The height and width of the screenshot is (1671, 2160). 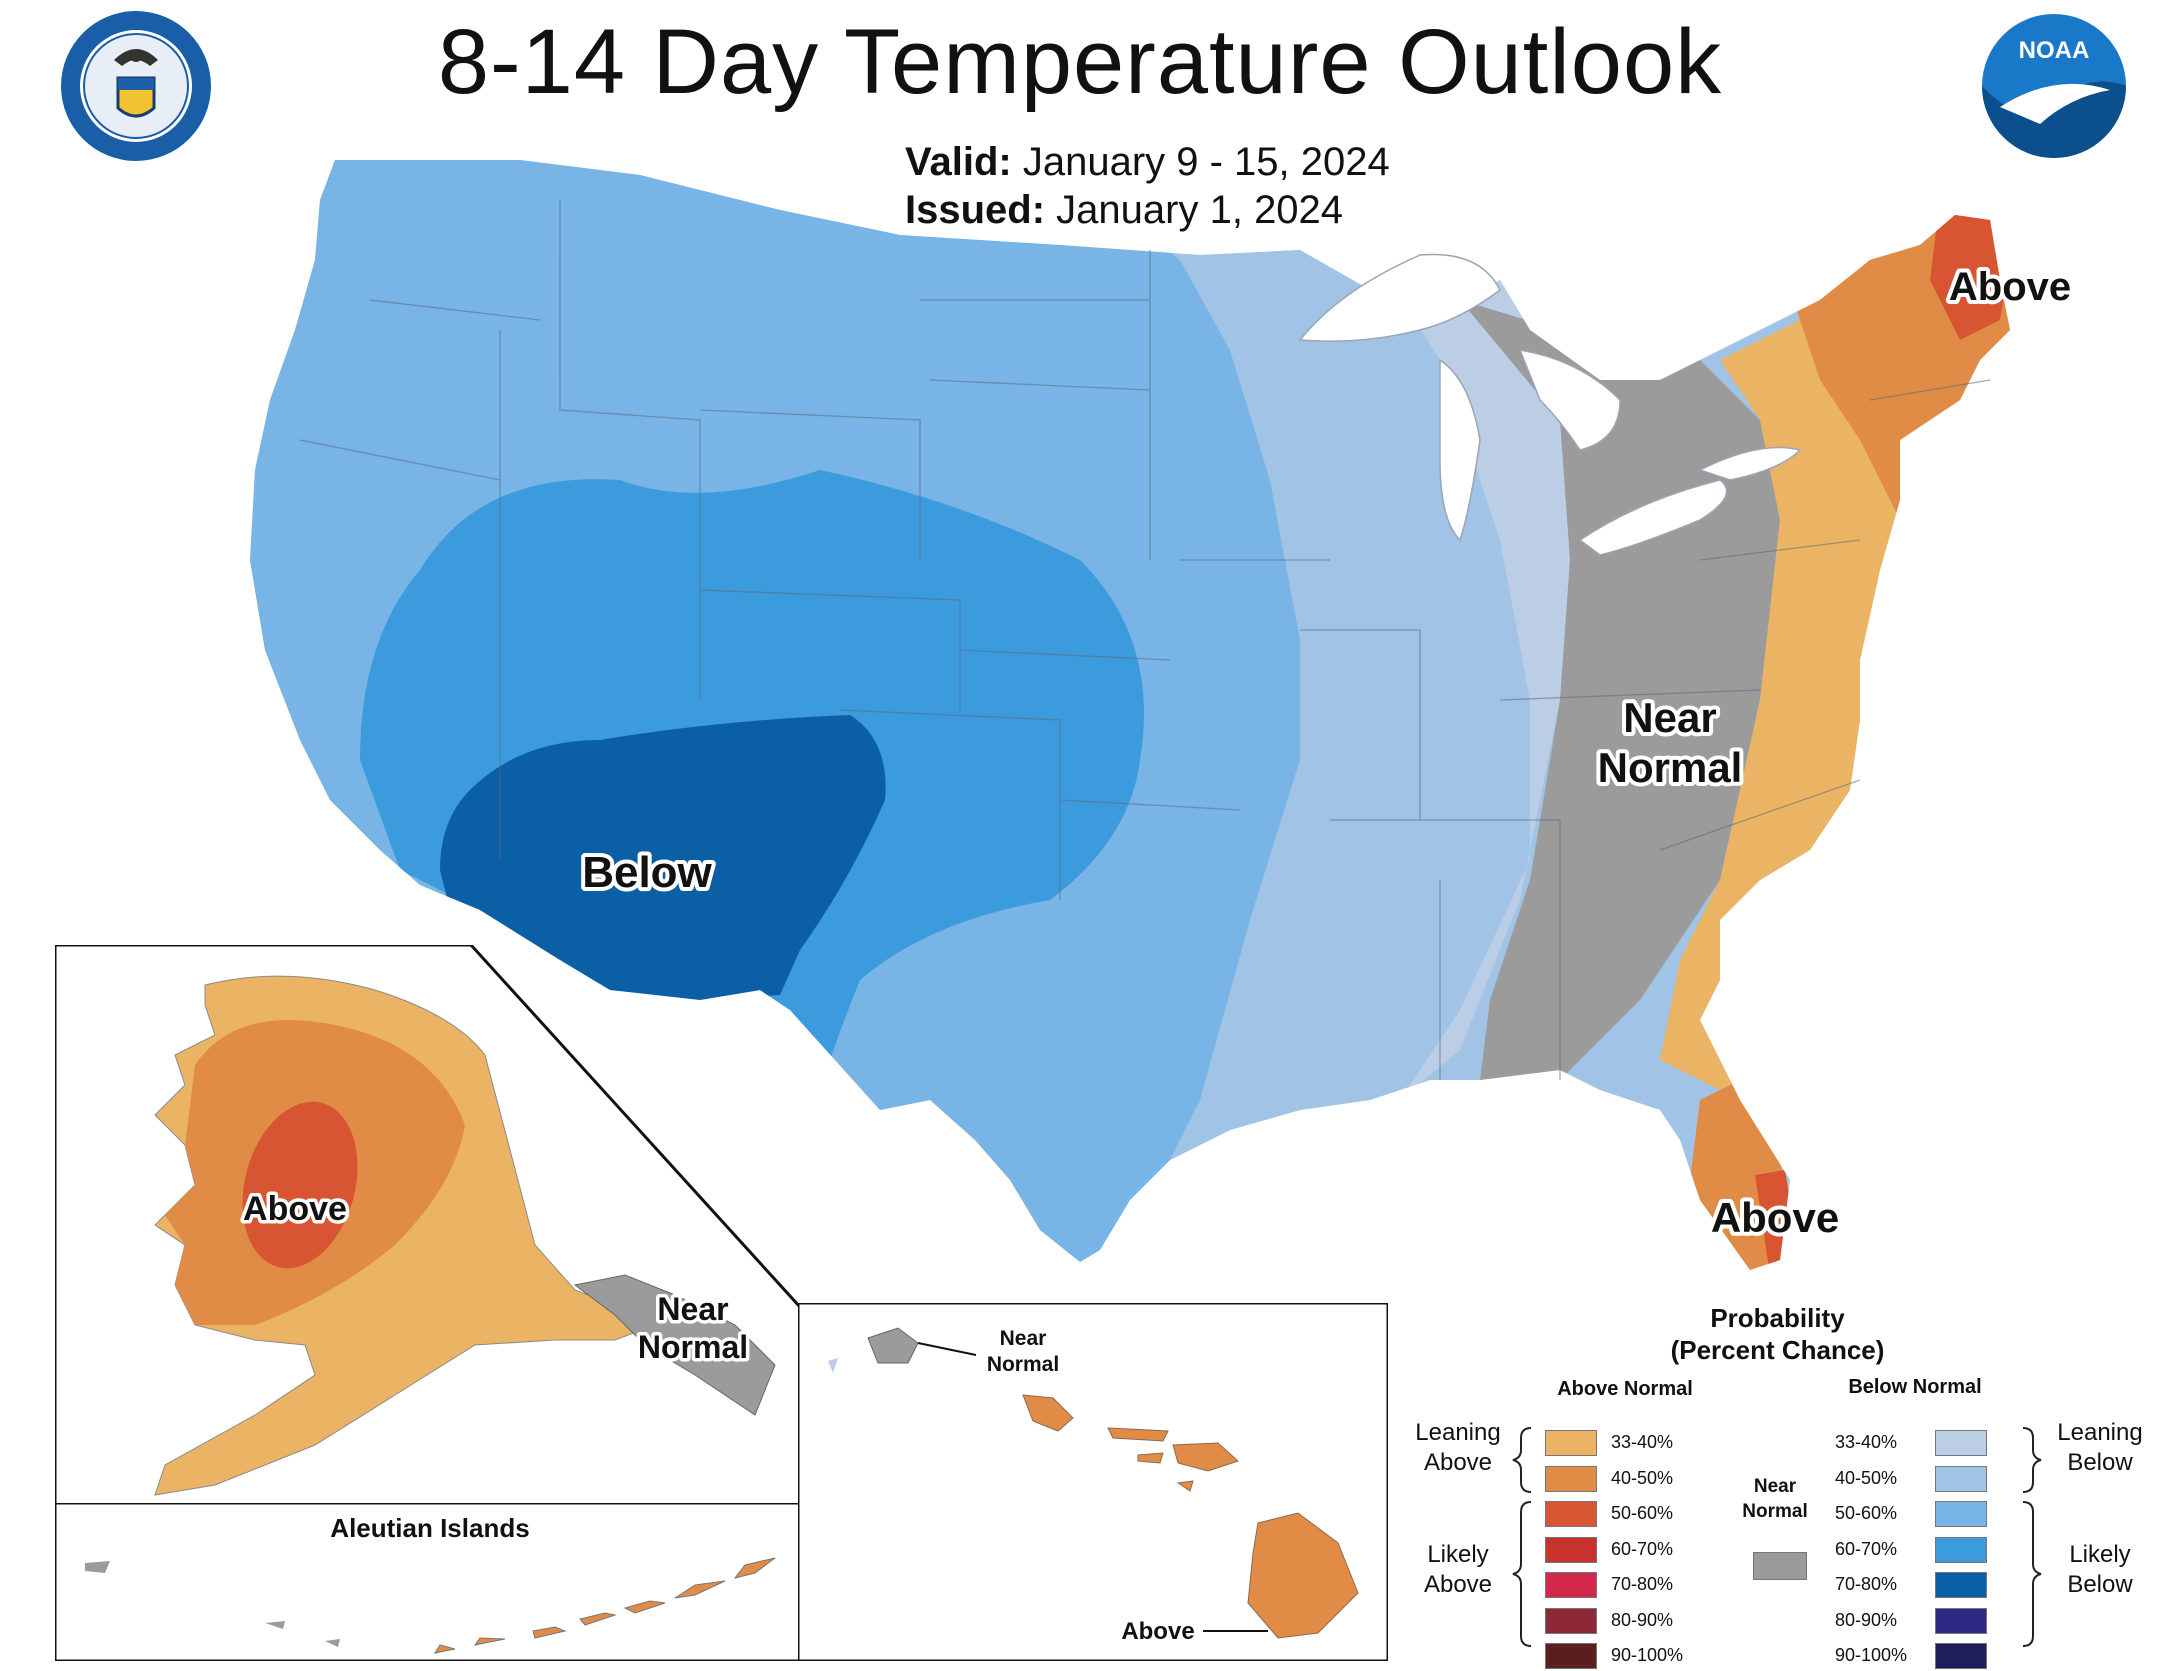 I want to click on legend-likely-below-1: Likely, so click(x=2100, y=1554).